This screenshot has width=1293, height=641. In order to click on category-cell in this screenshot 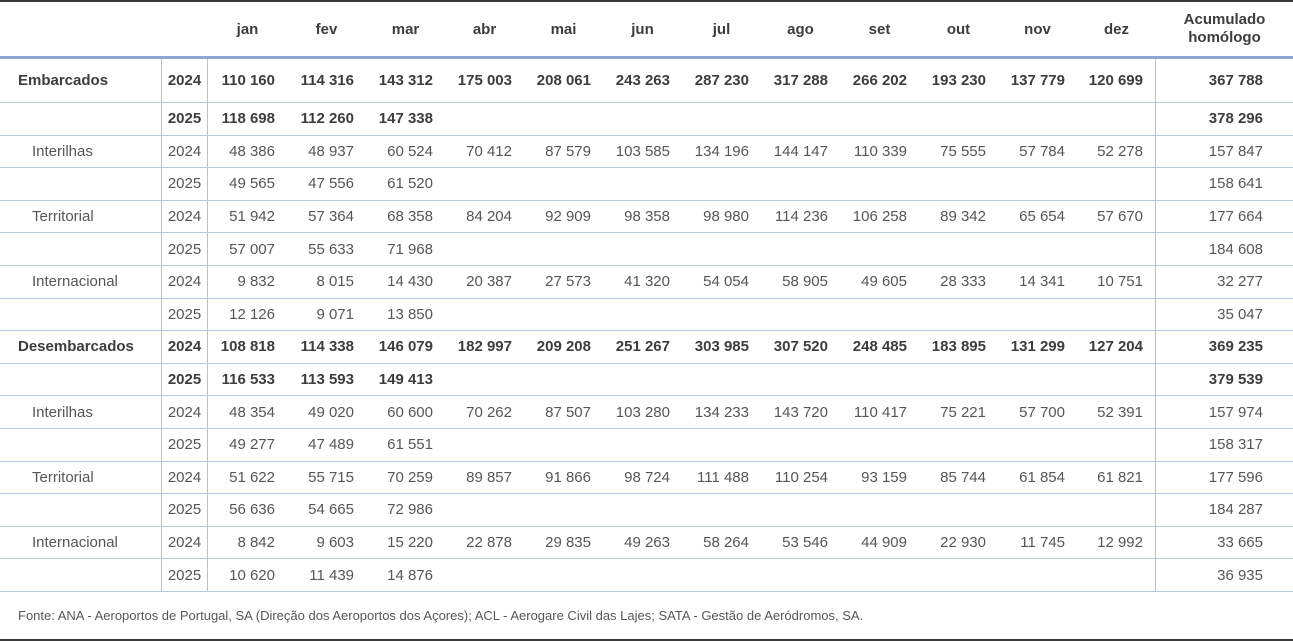, I will do `click(81, 249)`.